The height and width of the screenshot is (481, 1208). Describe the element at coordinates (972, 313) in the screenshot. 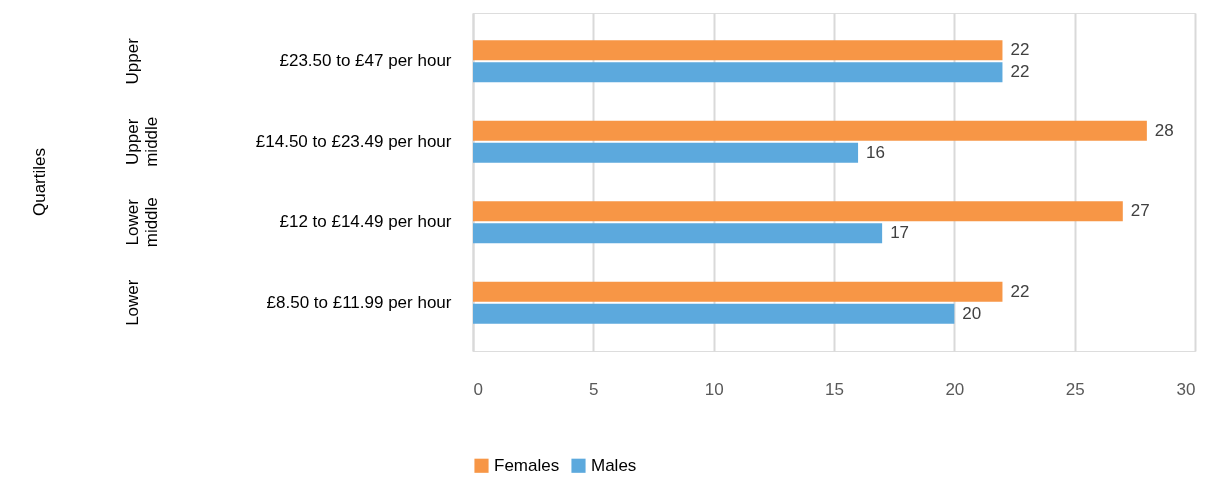

I see `data-label: 20` at that location.